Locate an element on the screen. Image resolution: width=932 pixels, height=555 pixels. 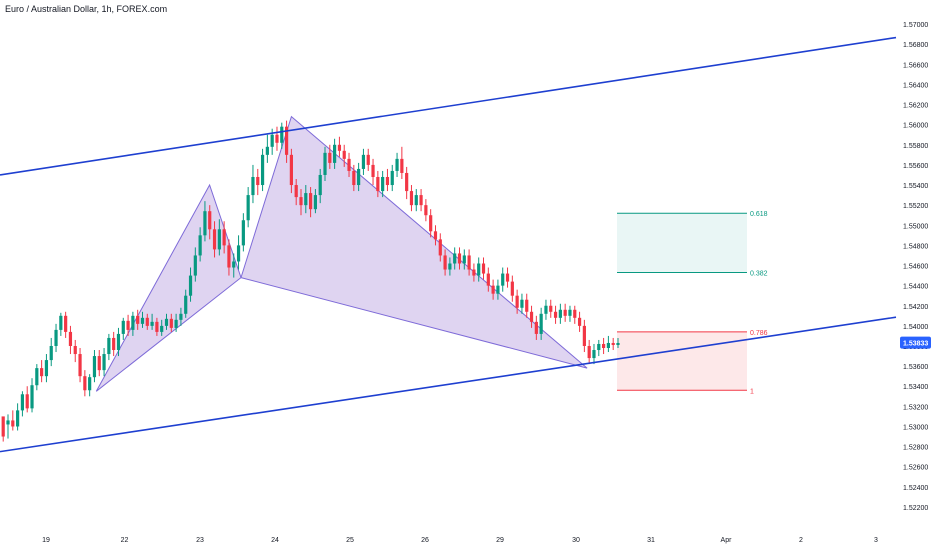
fib-level-label: 0.618 is located at coordinates (759, 214).